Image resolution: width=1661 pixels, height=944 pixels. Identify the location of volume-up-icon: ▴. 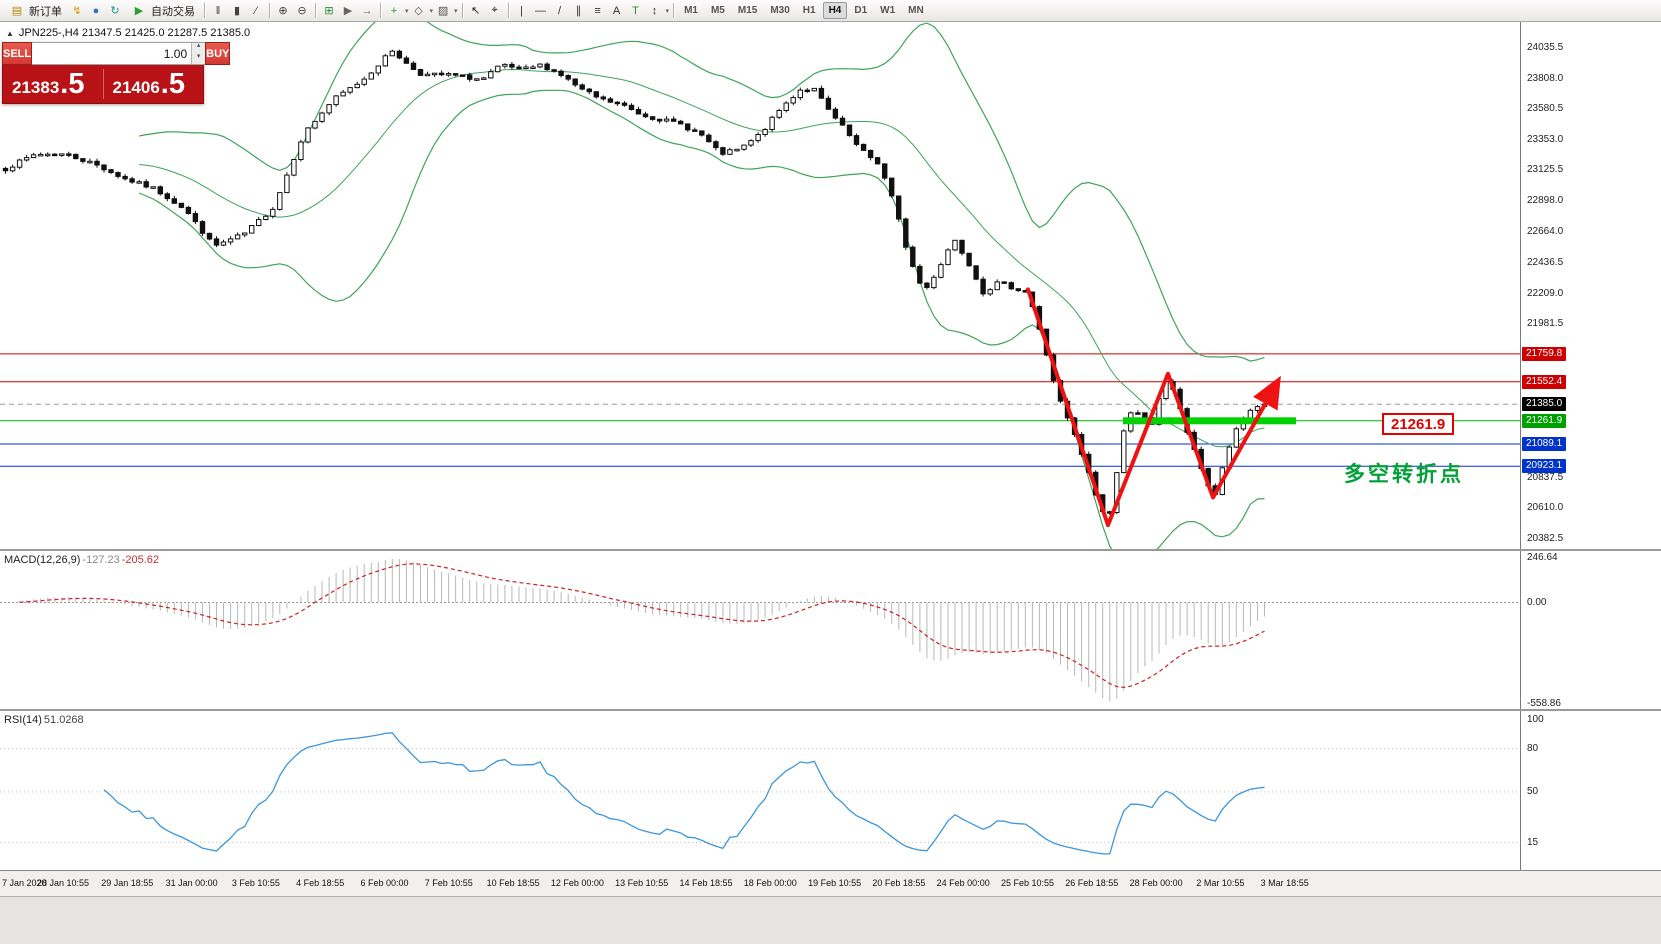
(198, 45).